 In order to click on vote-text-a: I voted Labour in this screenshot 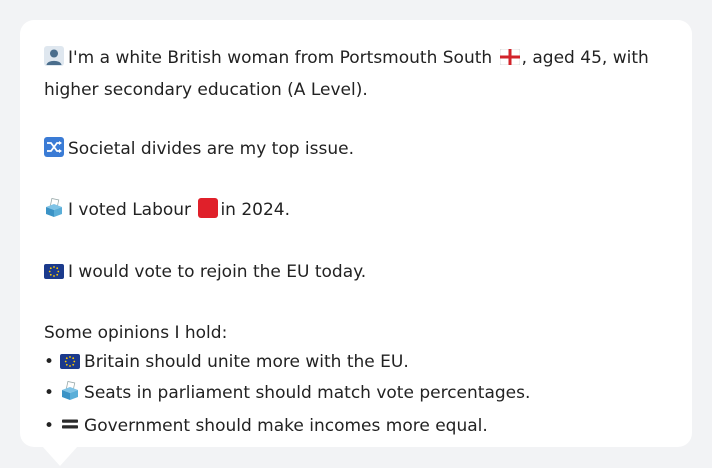, I will do `click(130, 210)`.